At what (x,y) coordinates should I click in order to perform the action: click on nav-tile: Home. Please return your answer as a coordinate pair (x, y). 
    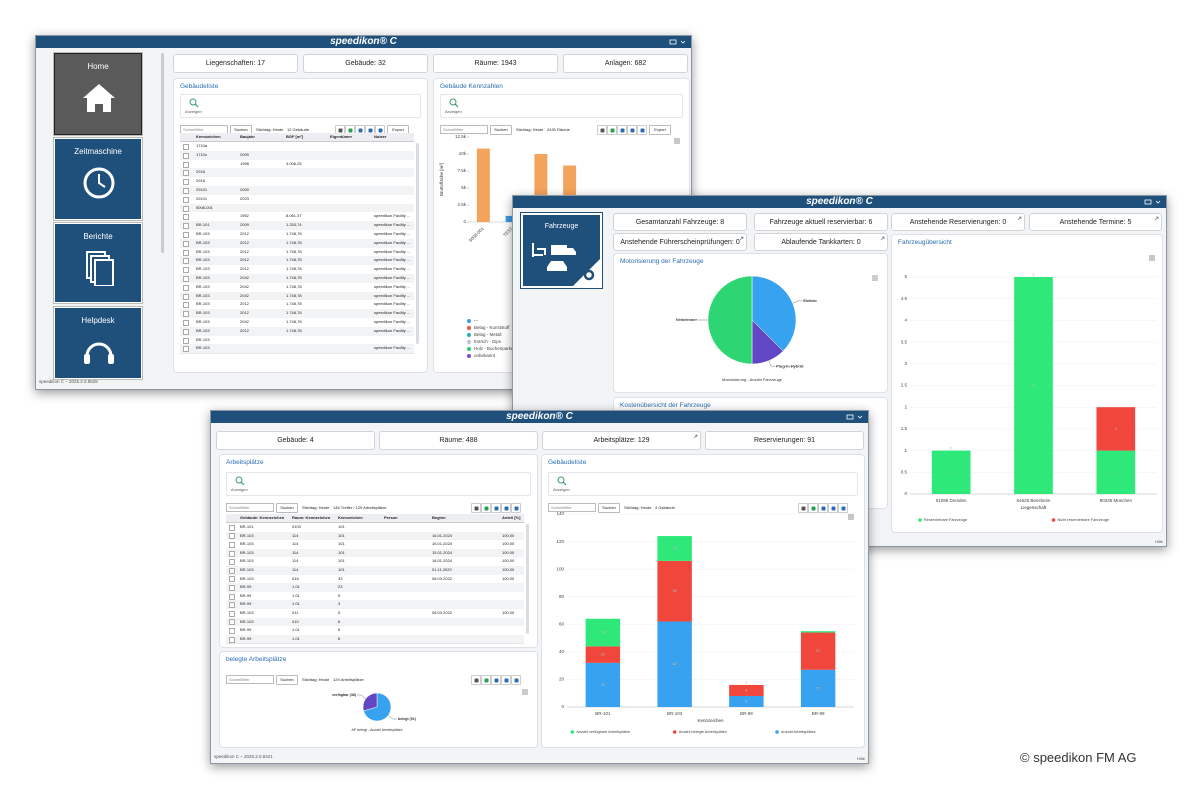
    Looking at the image, I should click on (98, 94).